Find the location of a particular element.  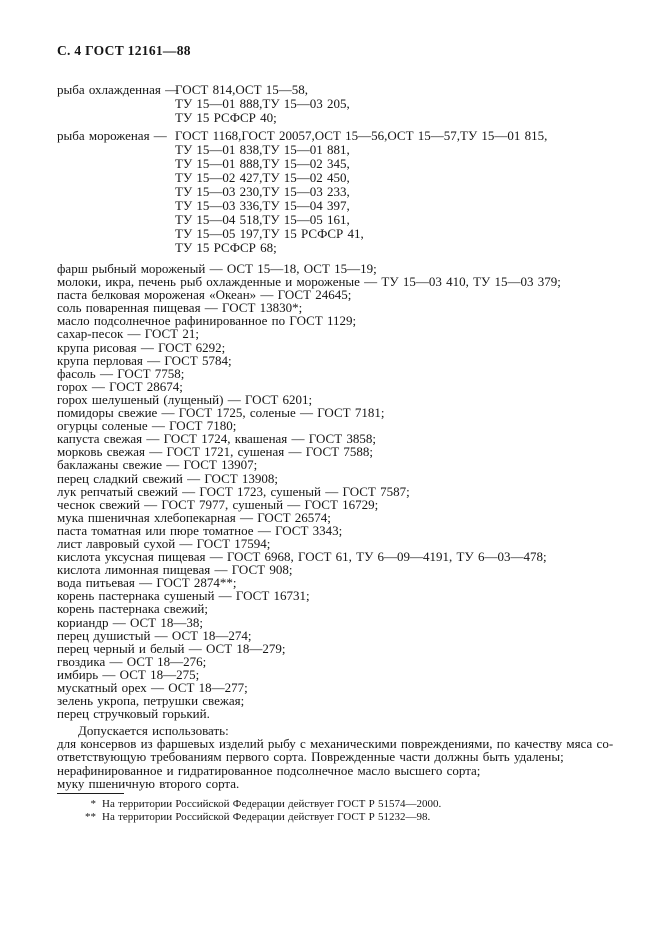

product-item-line: баклажаны свежие — ГОСТ 13907; is located at coordinates (157, 465).